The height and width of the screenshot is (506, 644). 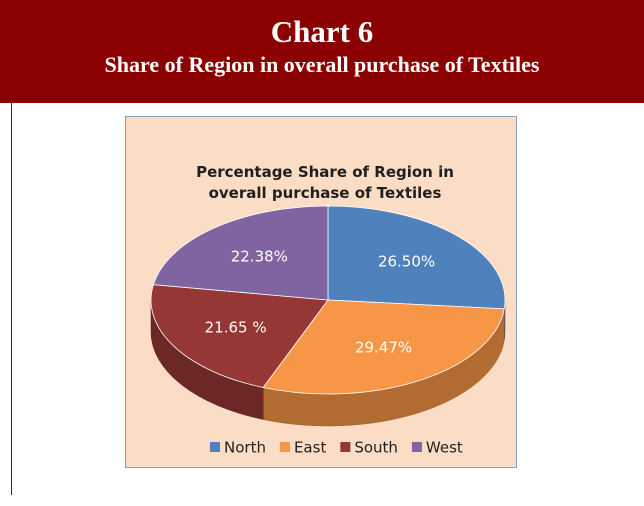 What do you see at coordinates (236, 327) in the screenshot?
I see `data-label: 21.65 %` at bounding box center [236, 327].